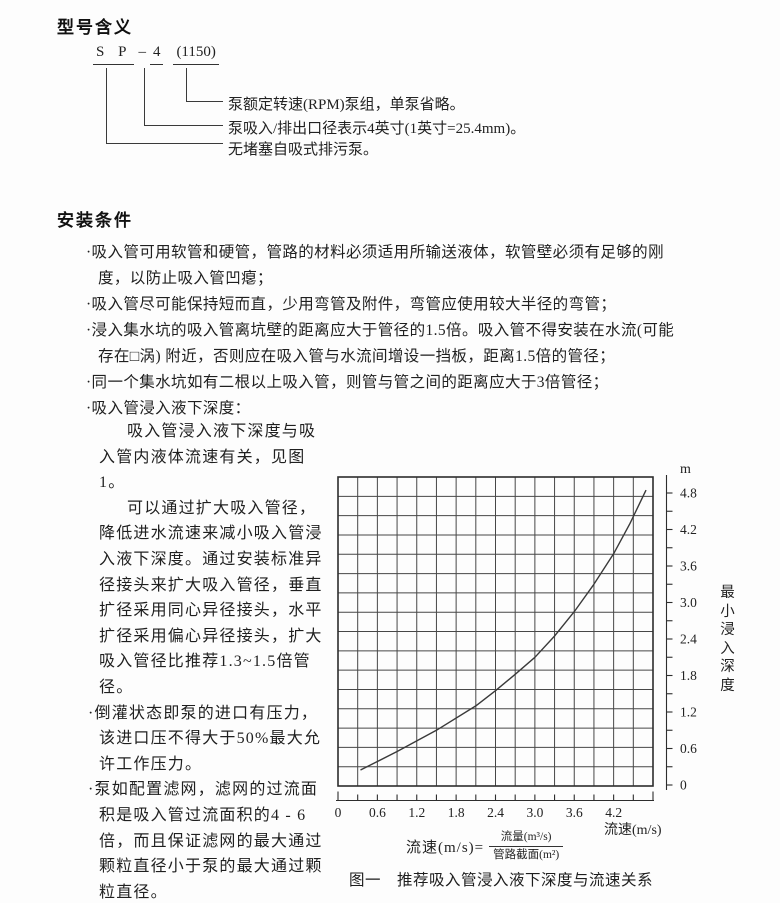 This screenshot has width=780, height=903. Describe the element at coordinates (495, 812) in the screenshot. I see `x-tick-label: 2.4` at that location.